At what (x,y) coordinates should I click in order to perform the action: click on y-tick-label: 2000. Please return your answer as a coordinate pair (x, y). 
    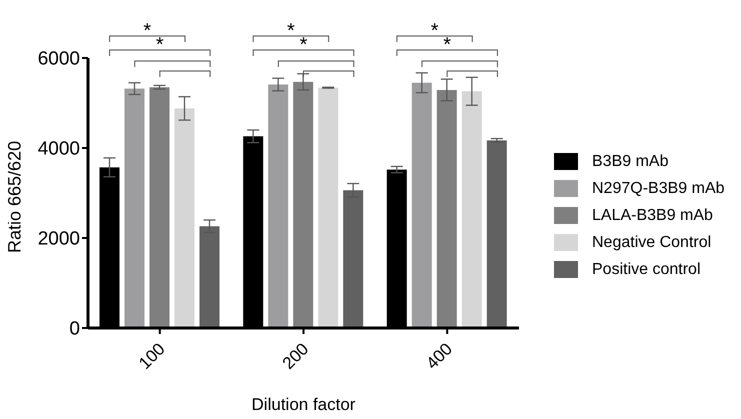
    Looking at the image, I should click on (59, 239).